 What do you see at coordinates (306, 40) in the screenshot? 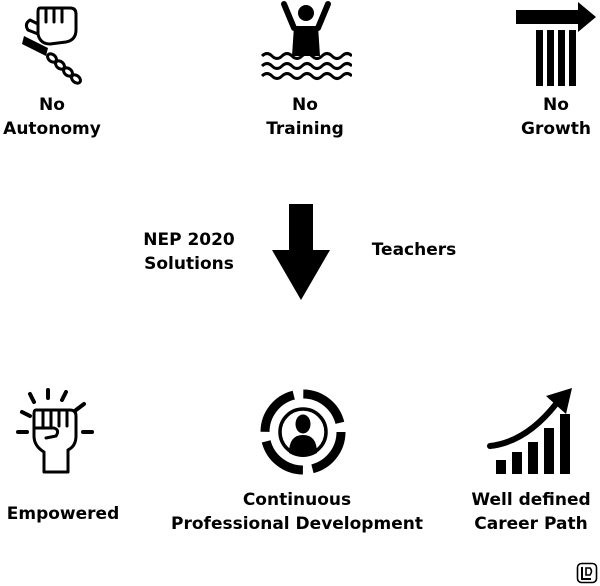
I see `drowning-person-icon` at bounding box center [306, 40].